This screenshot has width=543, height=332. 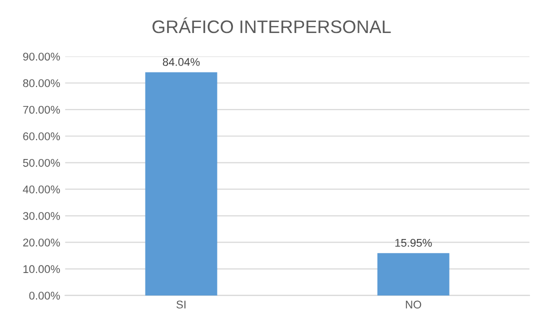 I want to click on x-tick-label: SI, so click(x=181, y=304).